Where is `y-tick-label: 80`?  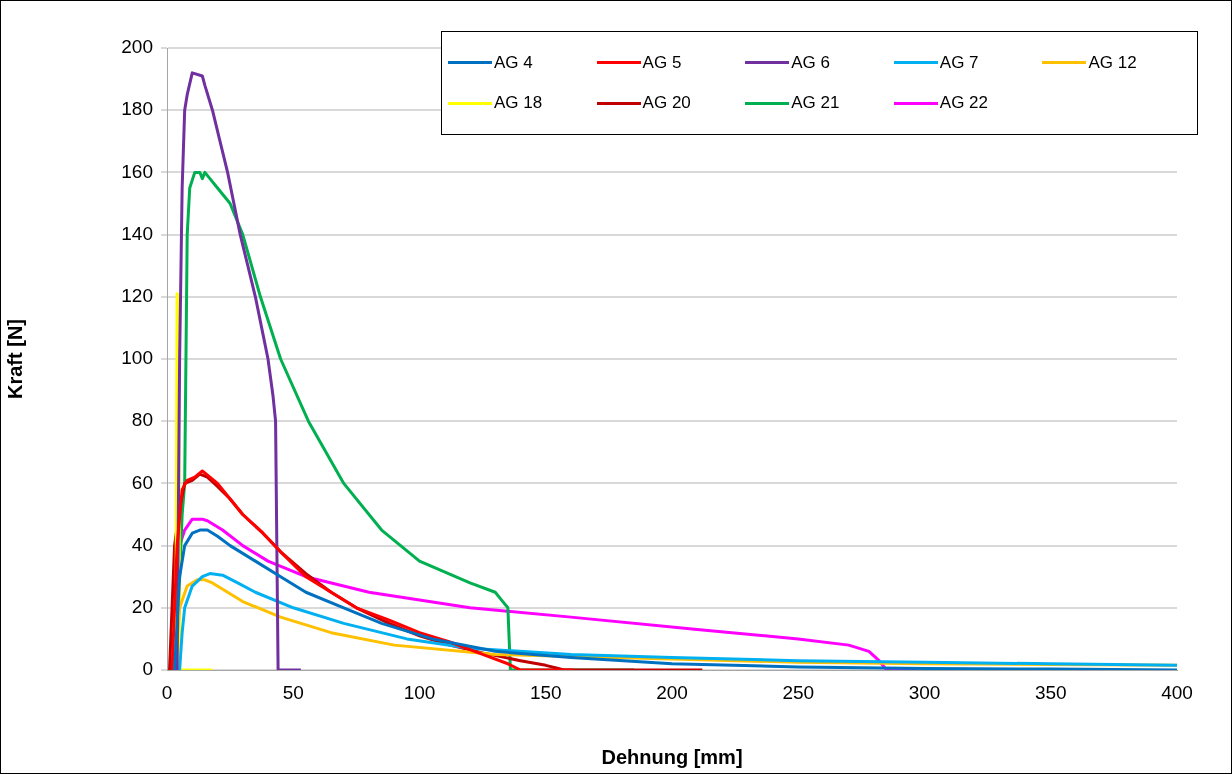
y-tick-label: 80 is located at coordinates (142, 420).